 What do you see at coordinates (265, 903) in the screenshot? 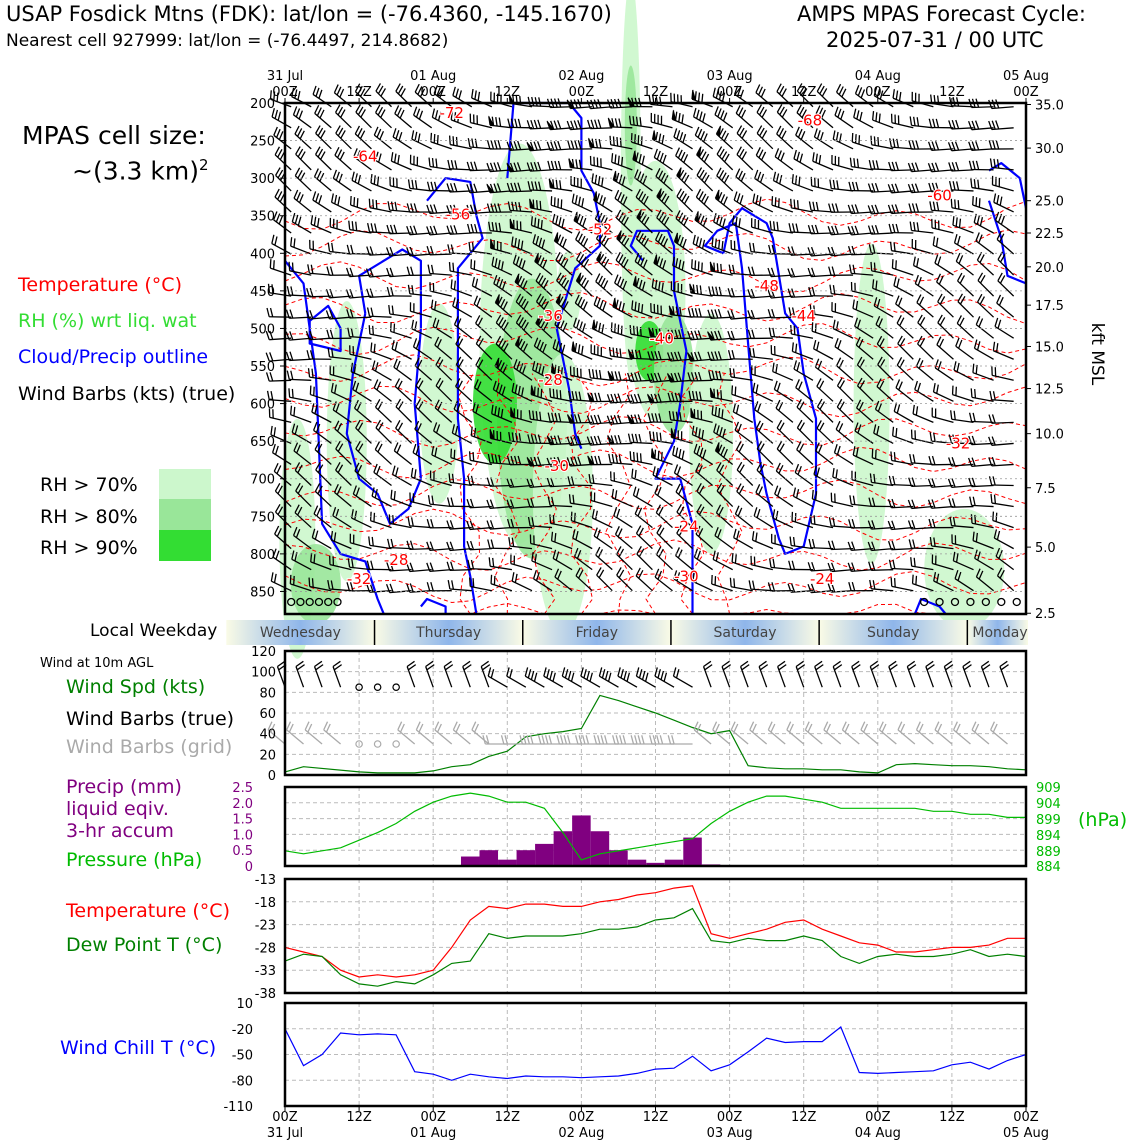
I see `temp-tick-label: -18` at bounding box center [265, 903].